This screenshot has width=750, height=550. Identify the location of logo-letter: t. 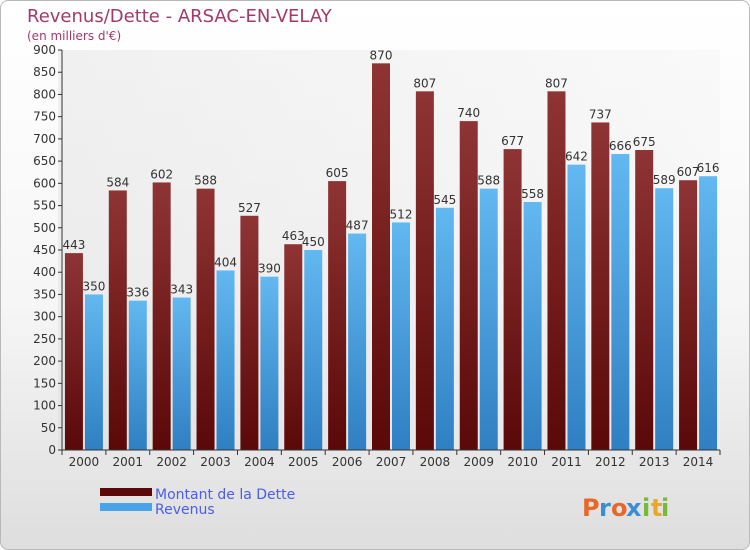
(656, 508).